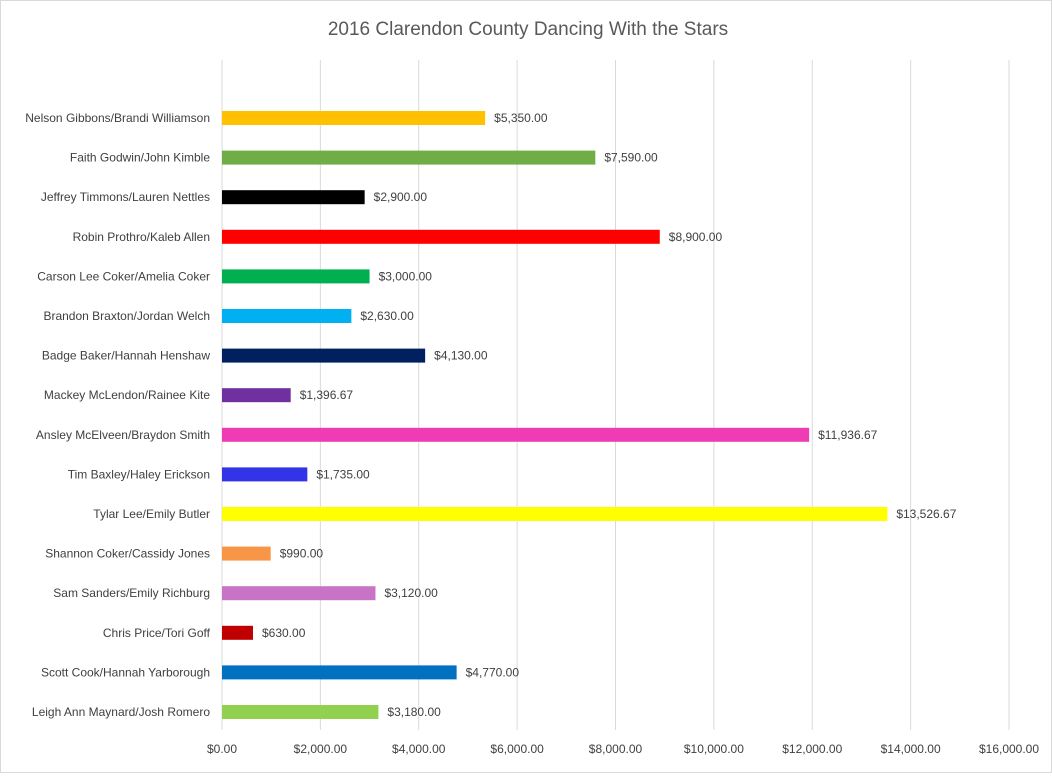 The height and width of the screenshot is (777, 1052). What do you see at coordinates (696, 237) in the screenshot?
I see `data-label: $8,900.00` at bounding box center [696, 237].